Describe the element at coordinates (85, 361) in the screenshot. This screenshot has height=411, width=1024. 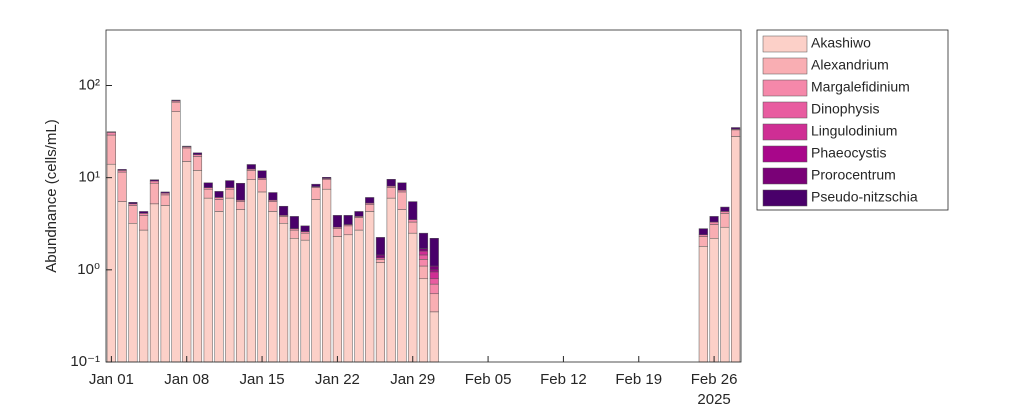
I see `y-tick-label: 10⁻¹` at that location.